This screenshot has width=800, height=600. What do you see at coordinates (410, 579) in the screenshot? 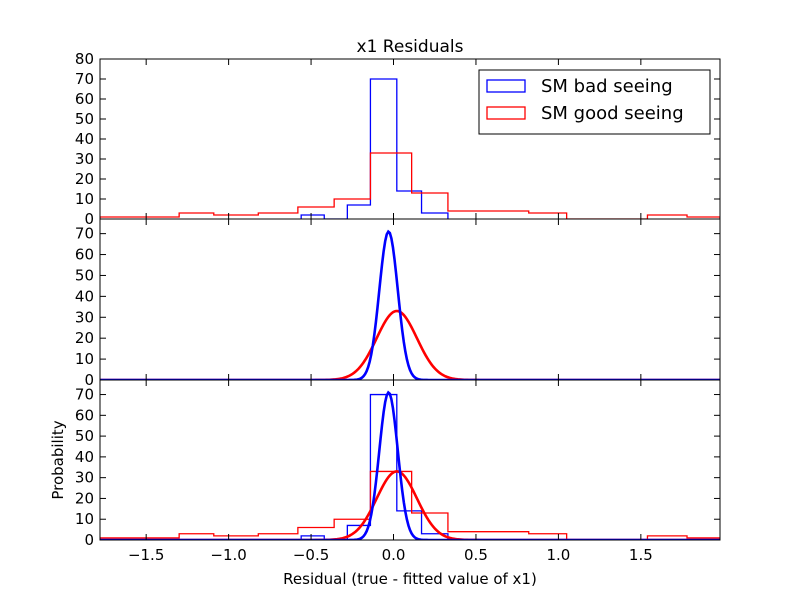
I see `x-axis-label: Residual (true - fitted value of x1)` at bounding box center [410, 579].